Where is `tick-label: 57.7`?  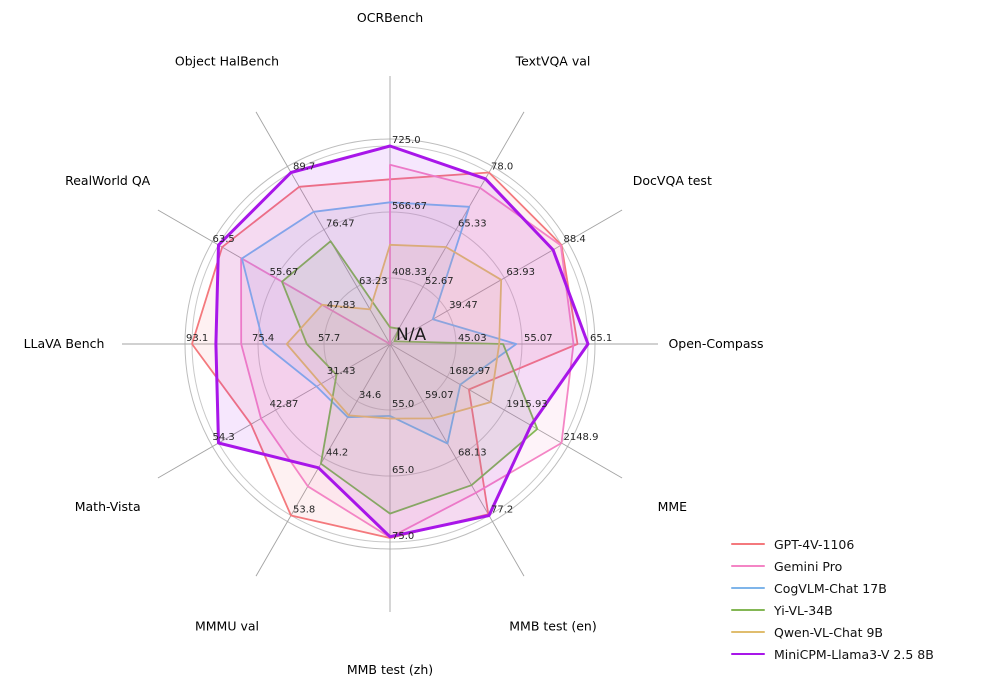
tick-label: 57.7 is located at coordinates (329, 338).